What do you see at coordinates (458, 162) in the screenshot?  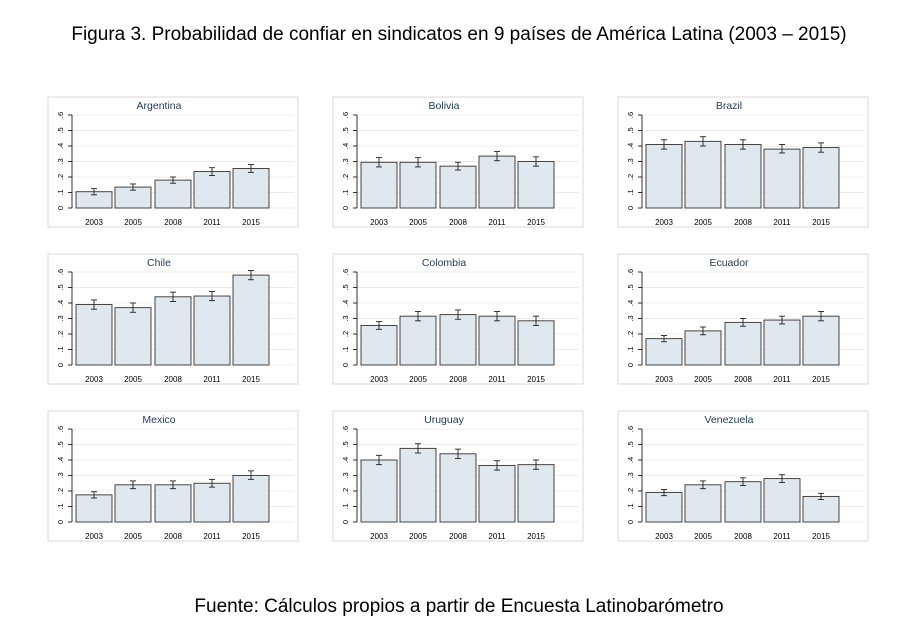 I see `chart-panel: Bolivia 0 .1 .2 .3 .4 .5 .6 2003 2005 2008 2011 2015` at bounding box center [458, 162].